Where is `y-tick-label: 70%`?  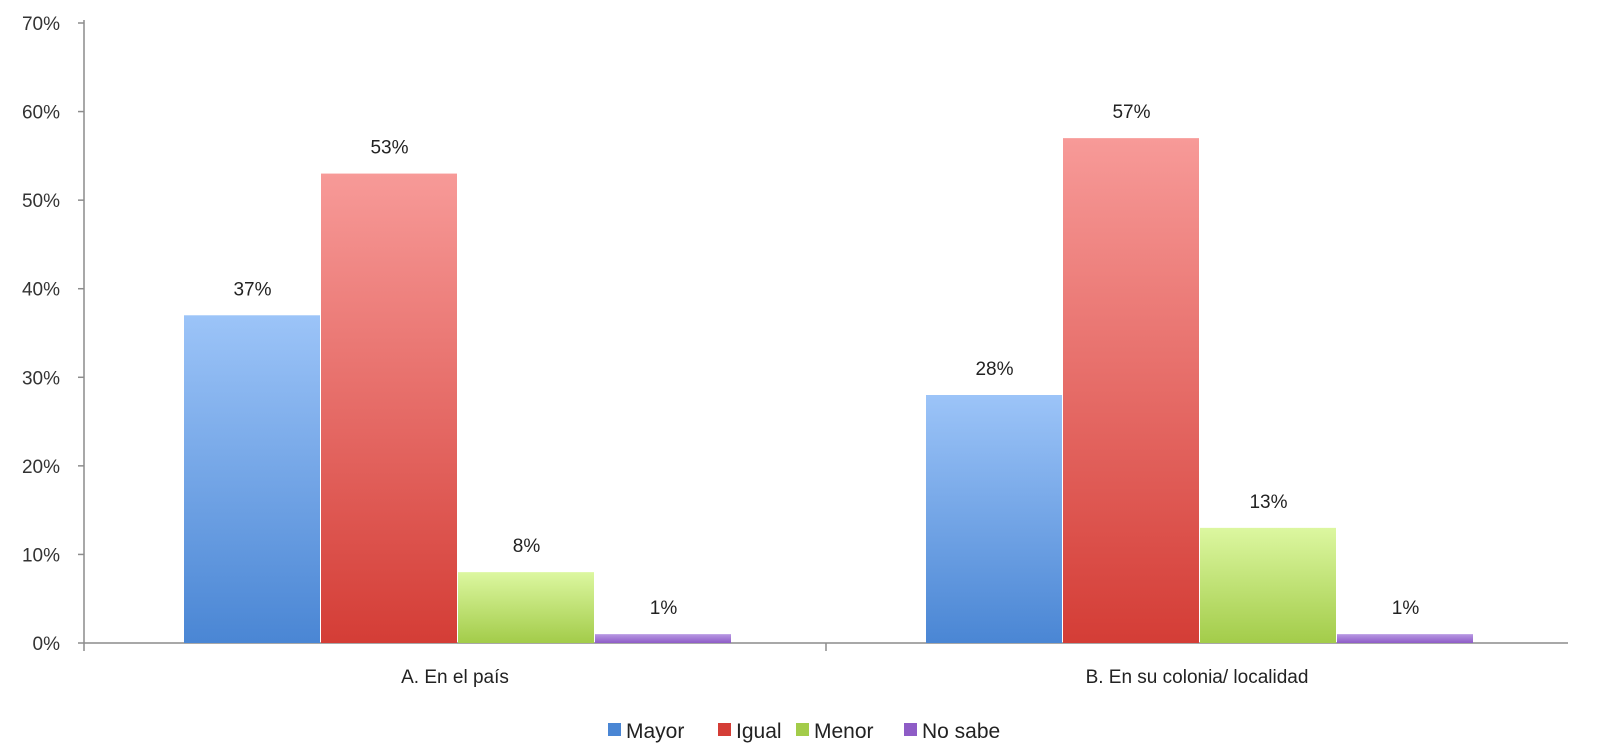 y-tick-label: 70% is located at coordinates (41, 24).